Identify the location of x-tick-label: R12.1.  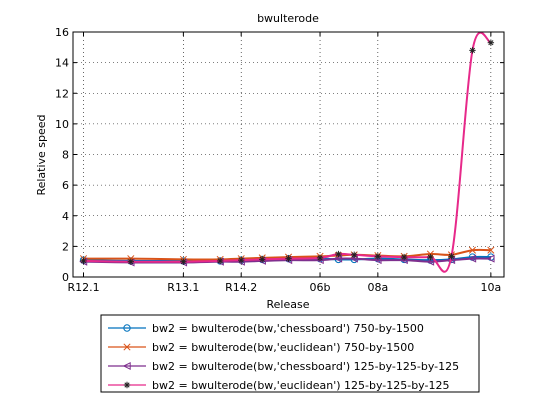
(83, 287).